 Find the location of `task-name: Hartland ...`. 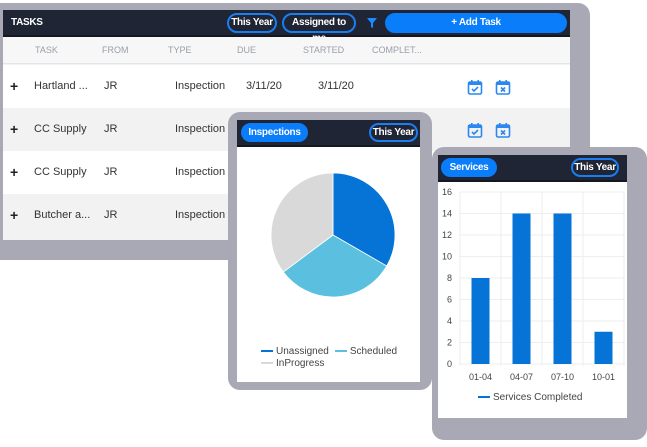

task-name: Hartland ... is located at coordinates (61, 86).